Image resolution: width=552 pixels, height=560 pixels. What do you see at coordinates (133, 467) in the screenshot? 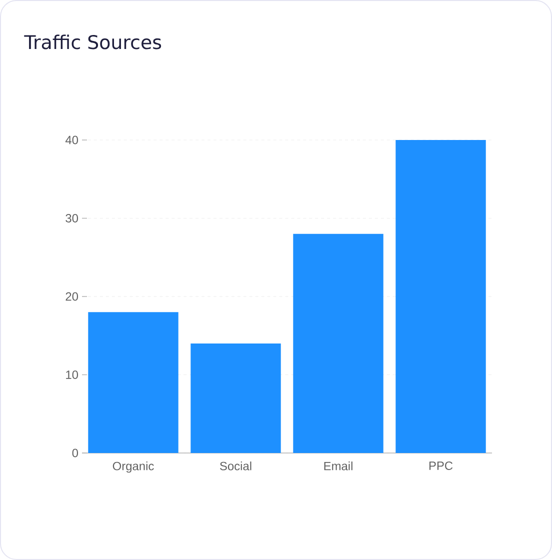
I see `x-tick-label: Organic` at bounding box center [133, 467].